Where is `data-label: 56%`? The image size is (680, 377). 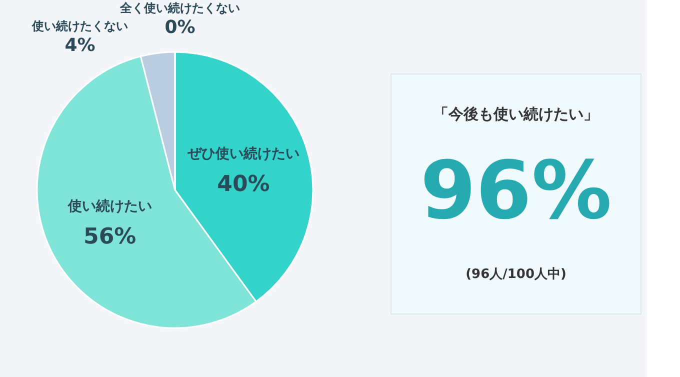
data-label: 56% is located at coordinates (110, 237).